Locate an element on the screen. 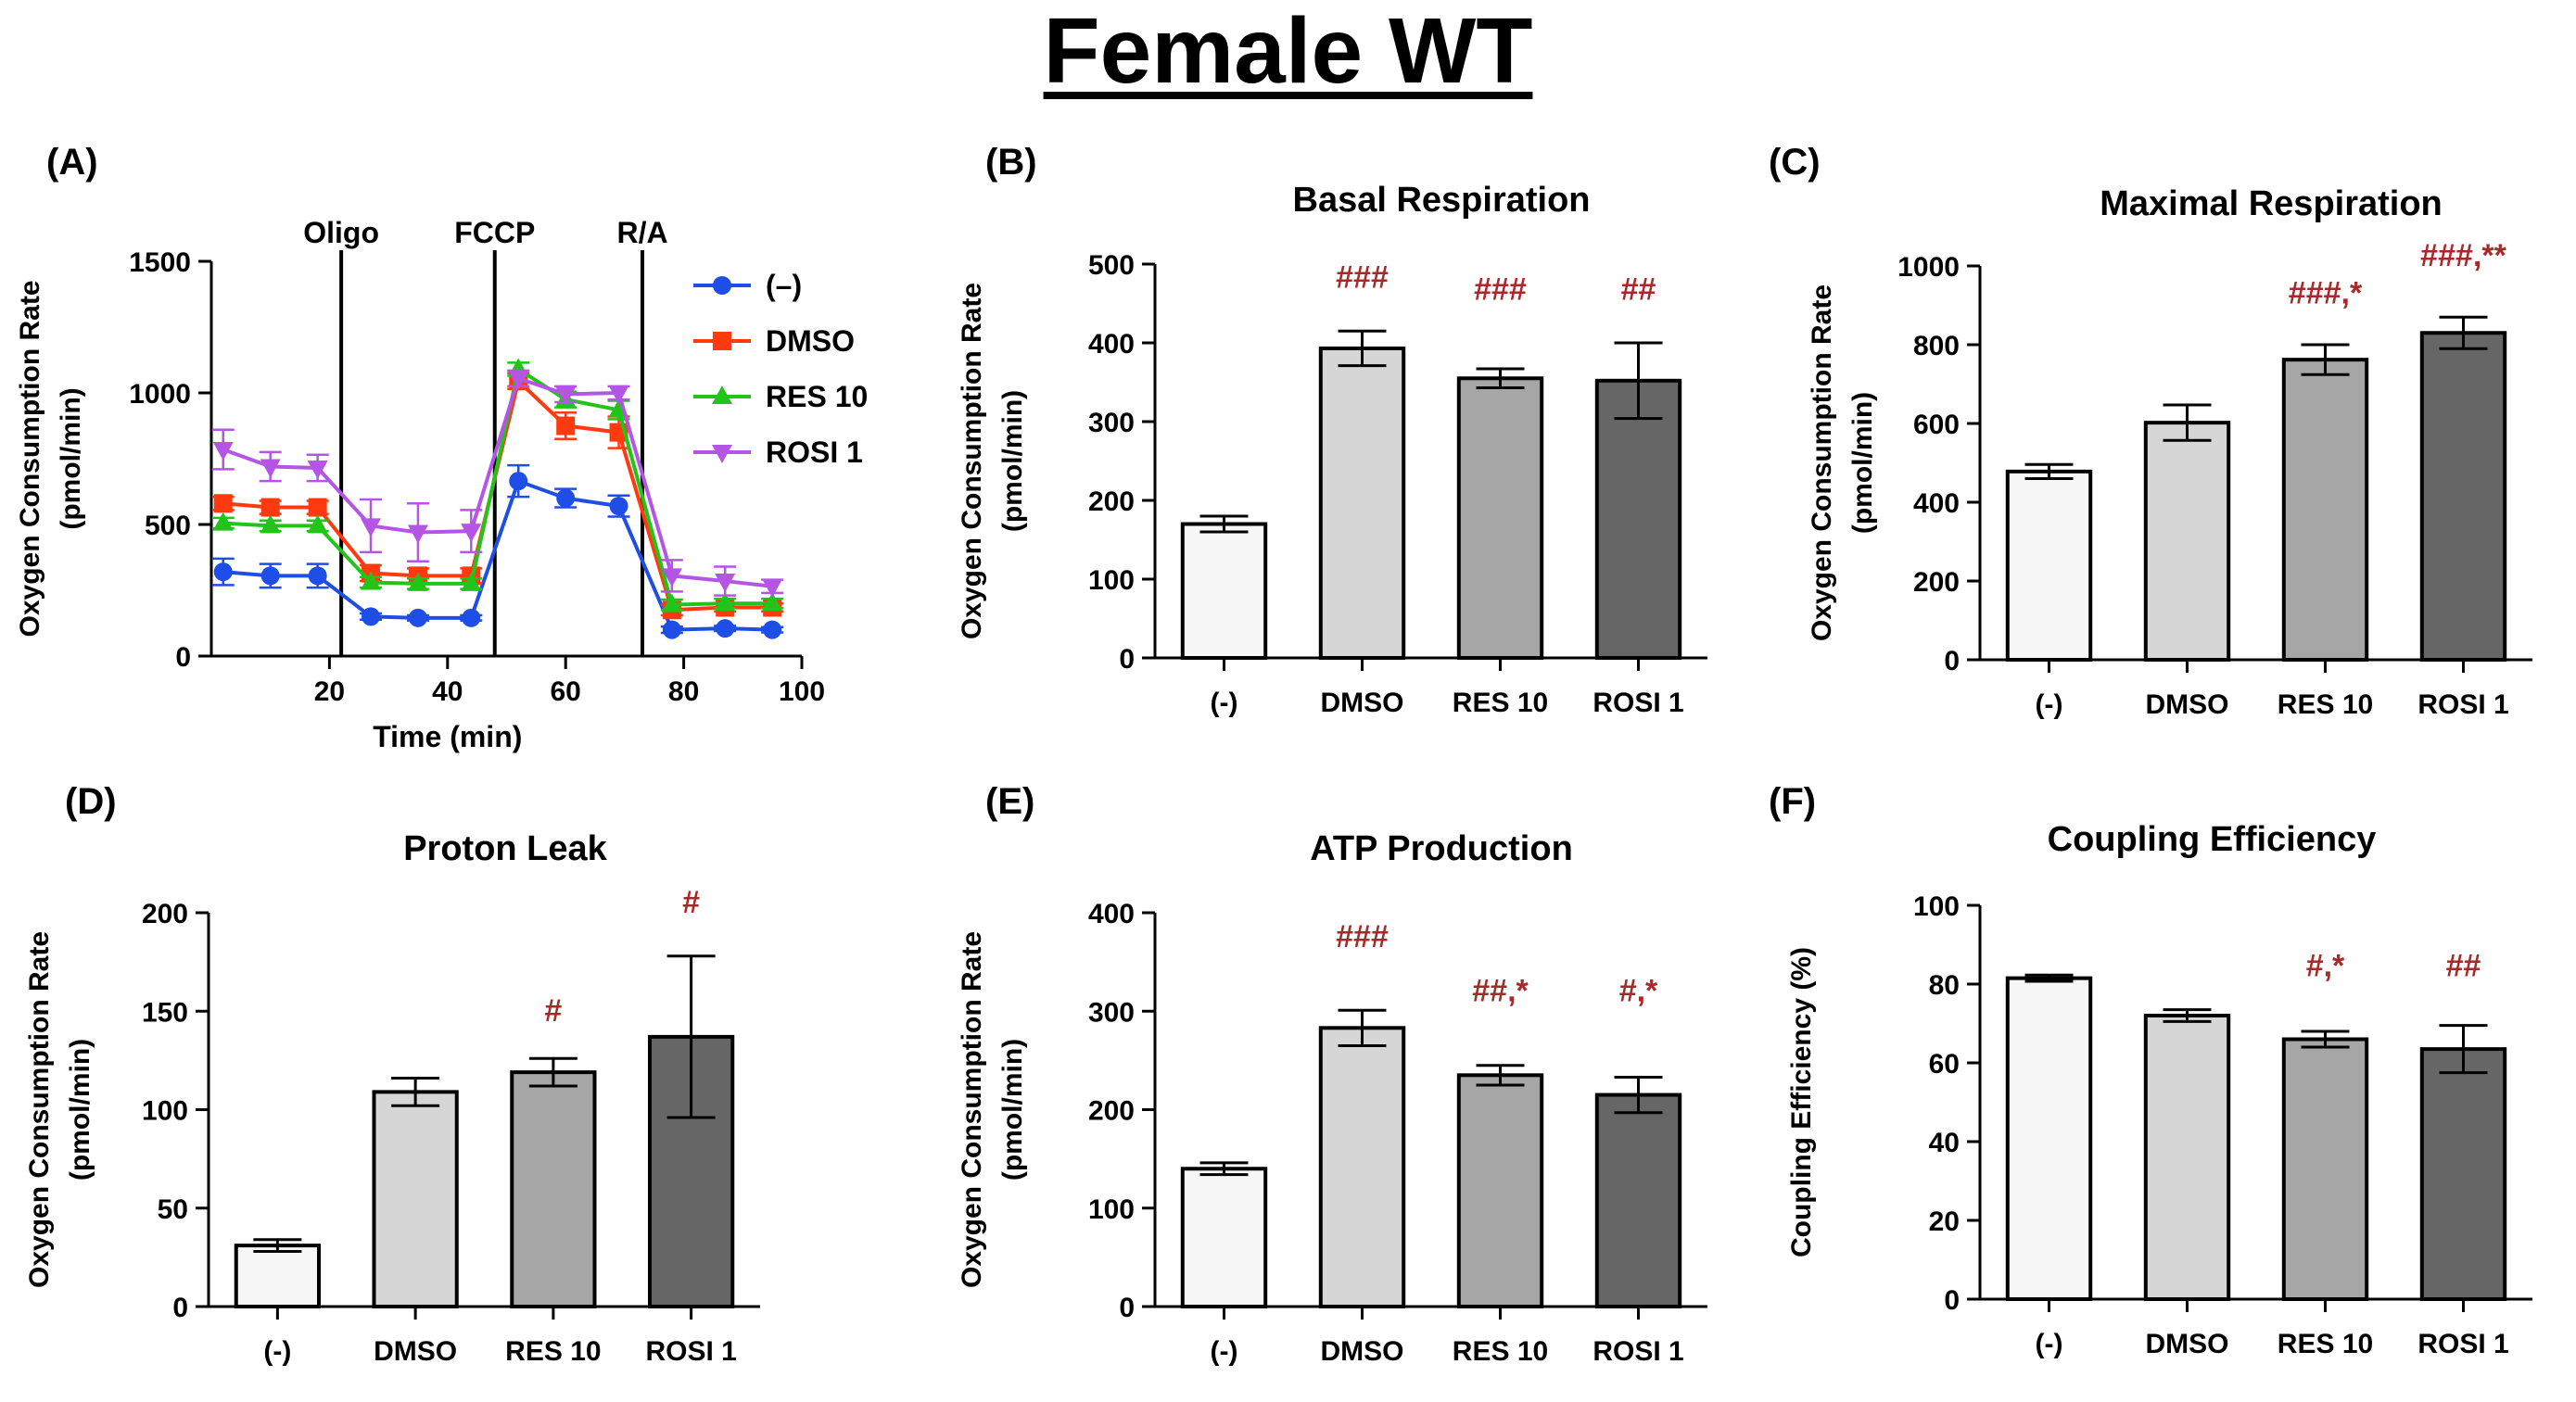  y-tick-label: 80 is located at coordinates (1944, 986).